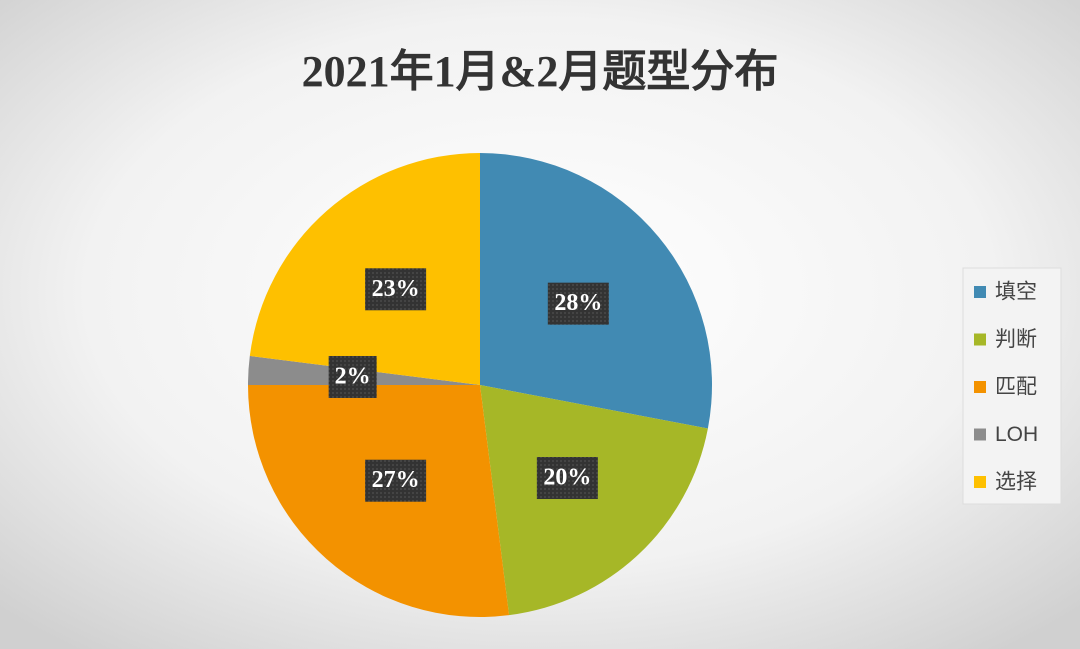 This screenshot has width=1080, height=649. What do you see at coordinates (1016, 339) in the screenshot?
I see `legend-label: 判断` at bounding box center [1016, 339].